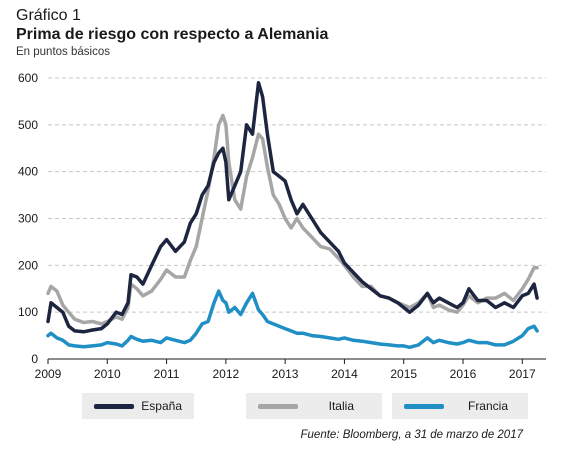  What do you see at coordinates (34, 359) in the screenshot?
I see `y-tick-label: 0` at bounding box center [34, 359].